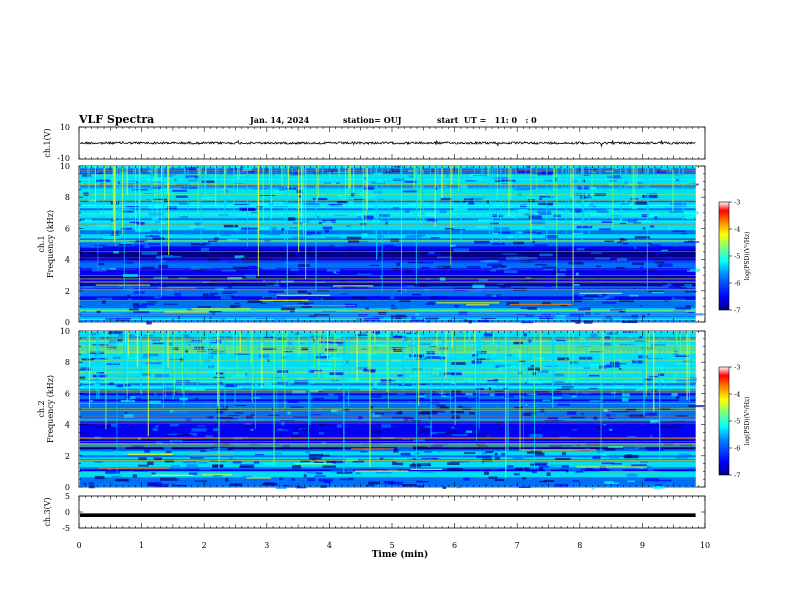  Describe the element at coordinates (724, 256) in the screenshot. I see `ch1-colorbar` at that location.